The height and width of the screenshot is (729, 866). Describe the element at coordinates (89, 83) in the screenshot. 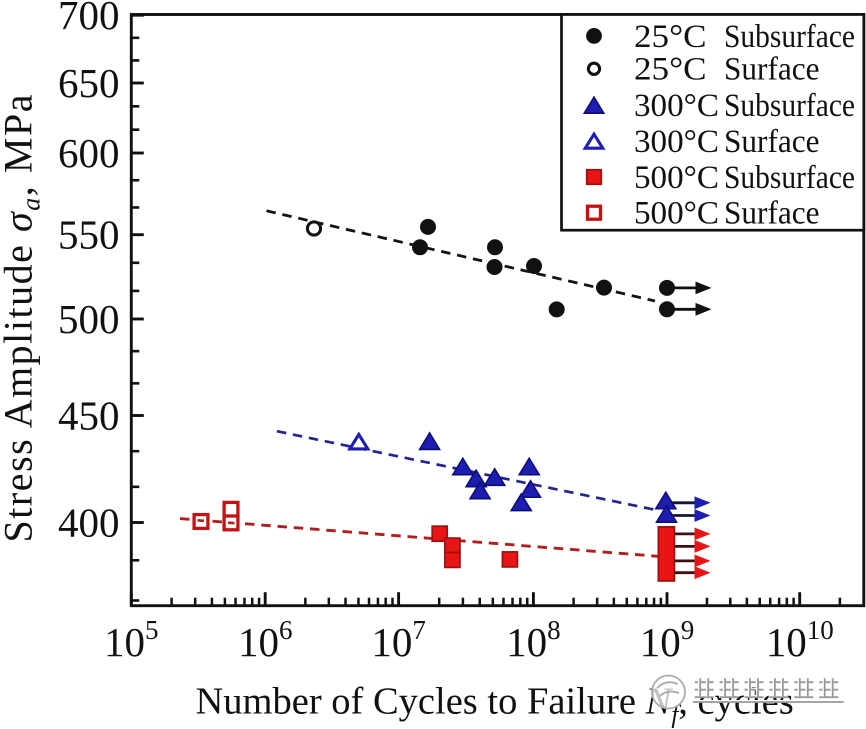

I see `svg-text: 650` at that location.